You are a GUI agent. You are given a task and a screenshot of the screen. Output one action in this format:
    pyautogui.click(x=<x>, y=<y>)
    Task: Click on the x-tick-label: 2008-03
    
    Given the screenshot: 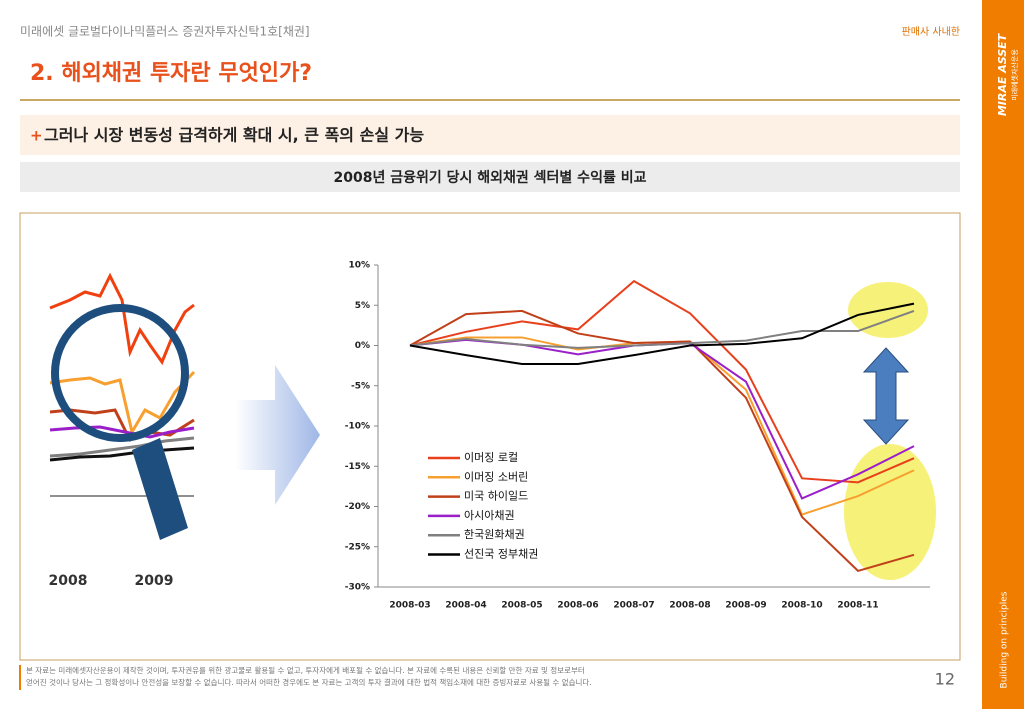 What is the action you would take?
    pyautogui.click(x=409, y=606)
    